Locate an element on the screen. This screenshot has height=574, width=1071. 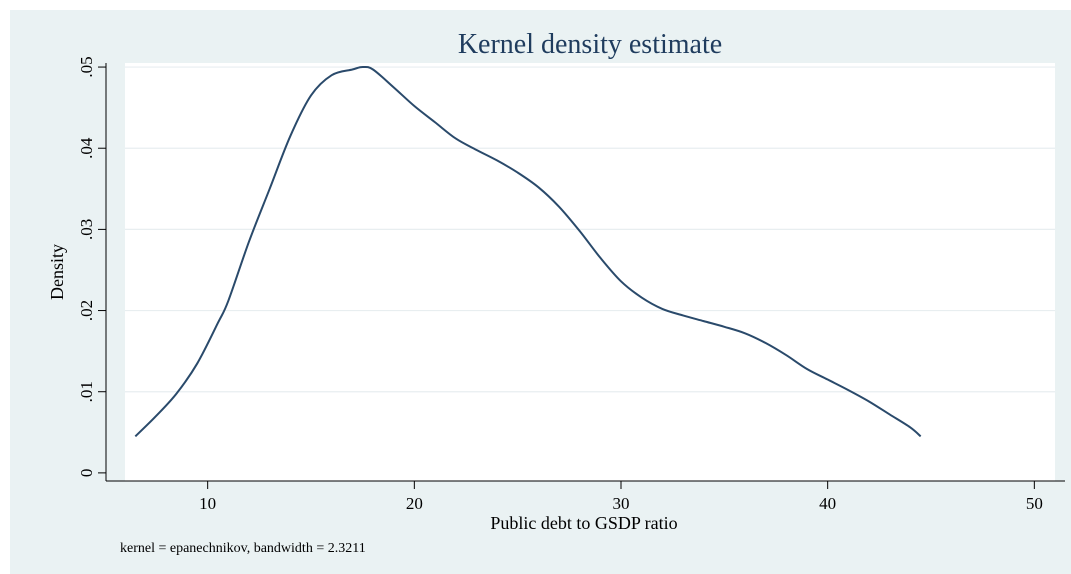
y-axis-title: Density is located at coordinates (57, 272).